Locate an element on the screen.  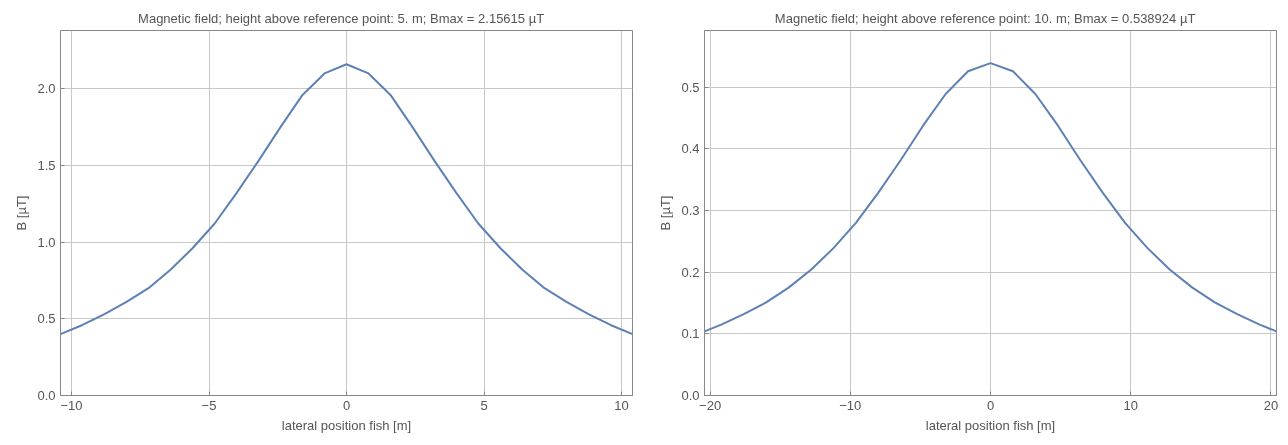
x-tick-label: 20 is located at coordinates (1271, 405).